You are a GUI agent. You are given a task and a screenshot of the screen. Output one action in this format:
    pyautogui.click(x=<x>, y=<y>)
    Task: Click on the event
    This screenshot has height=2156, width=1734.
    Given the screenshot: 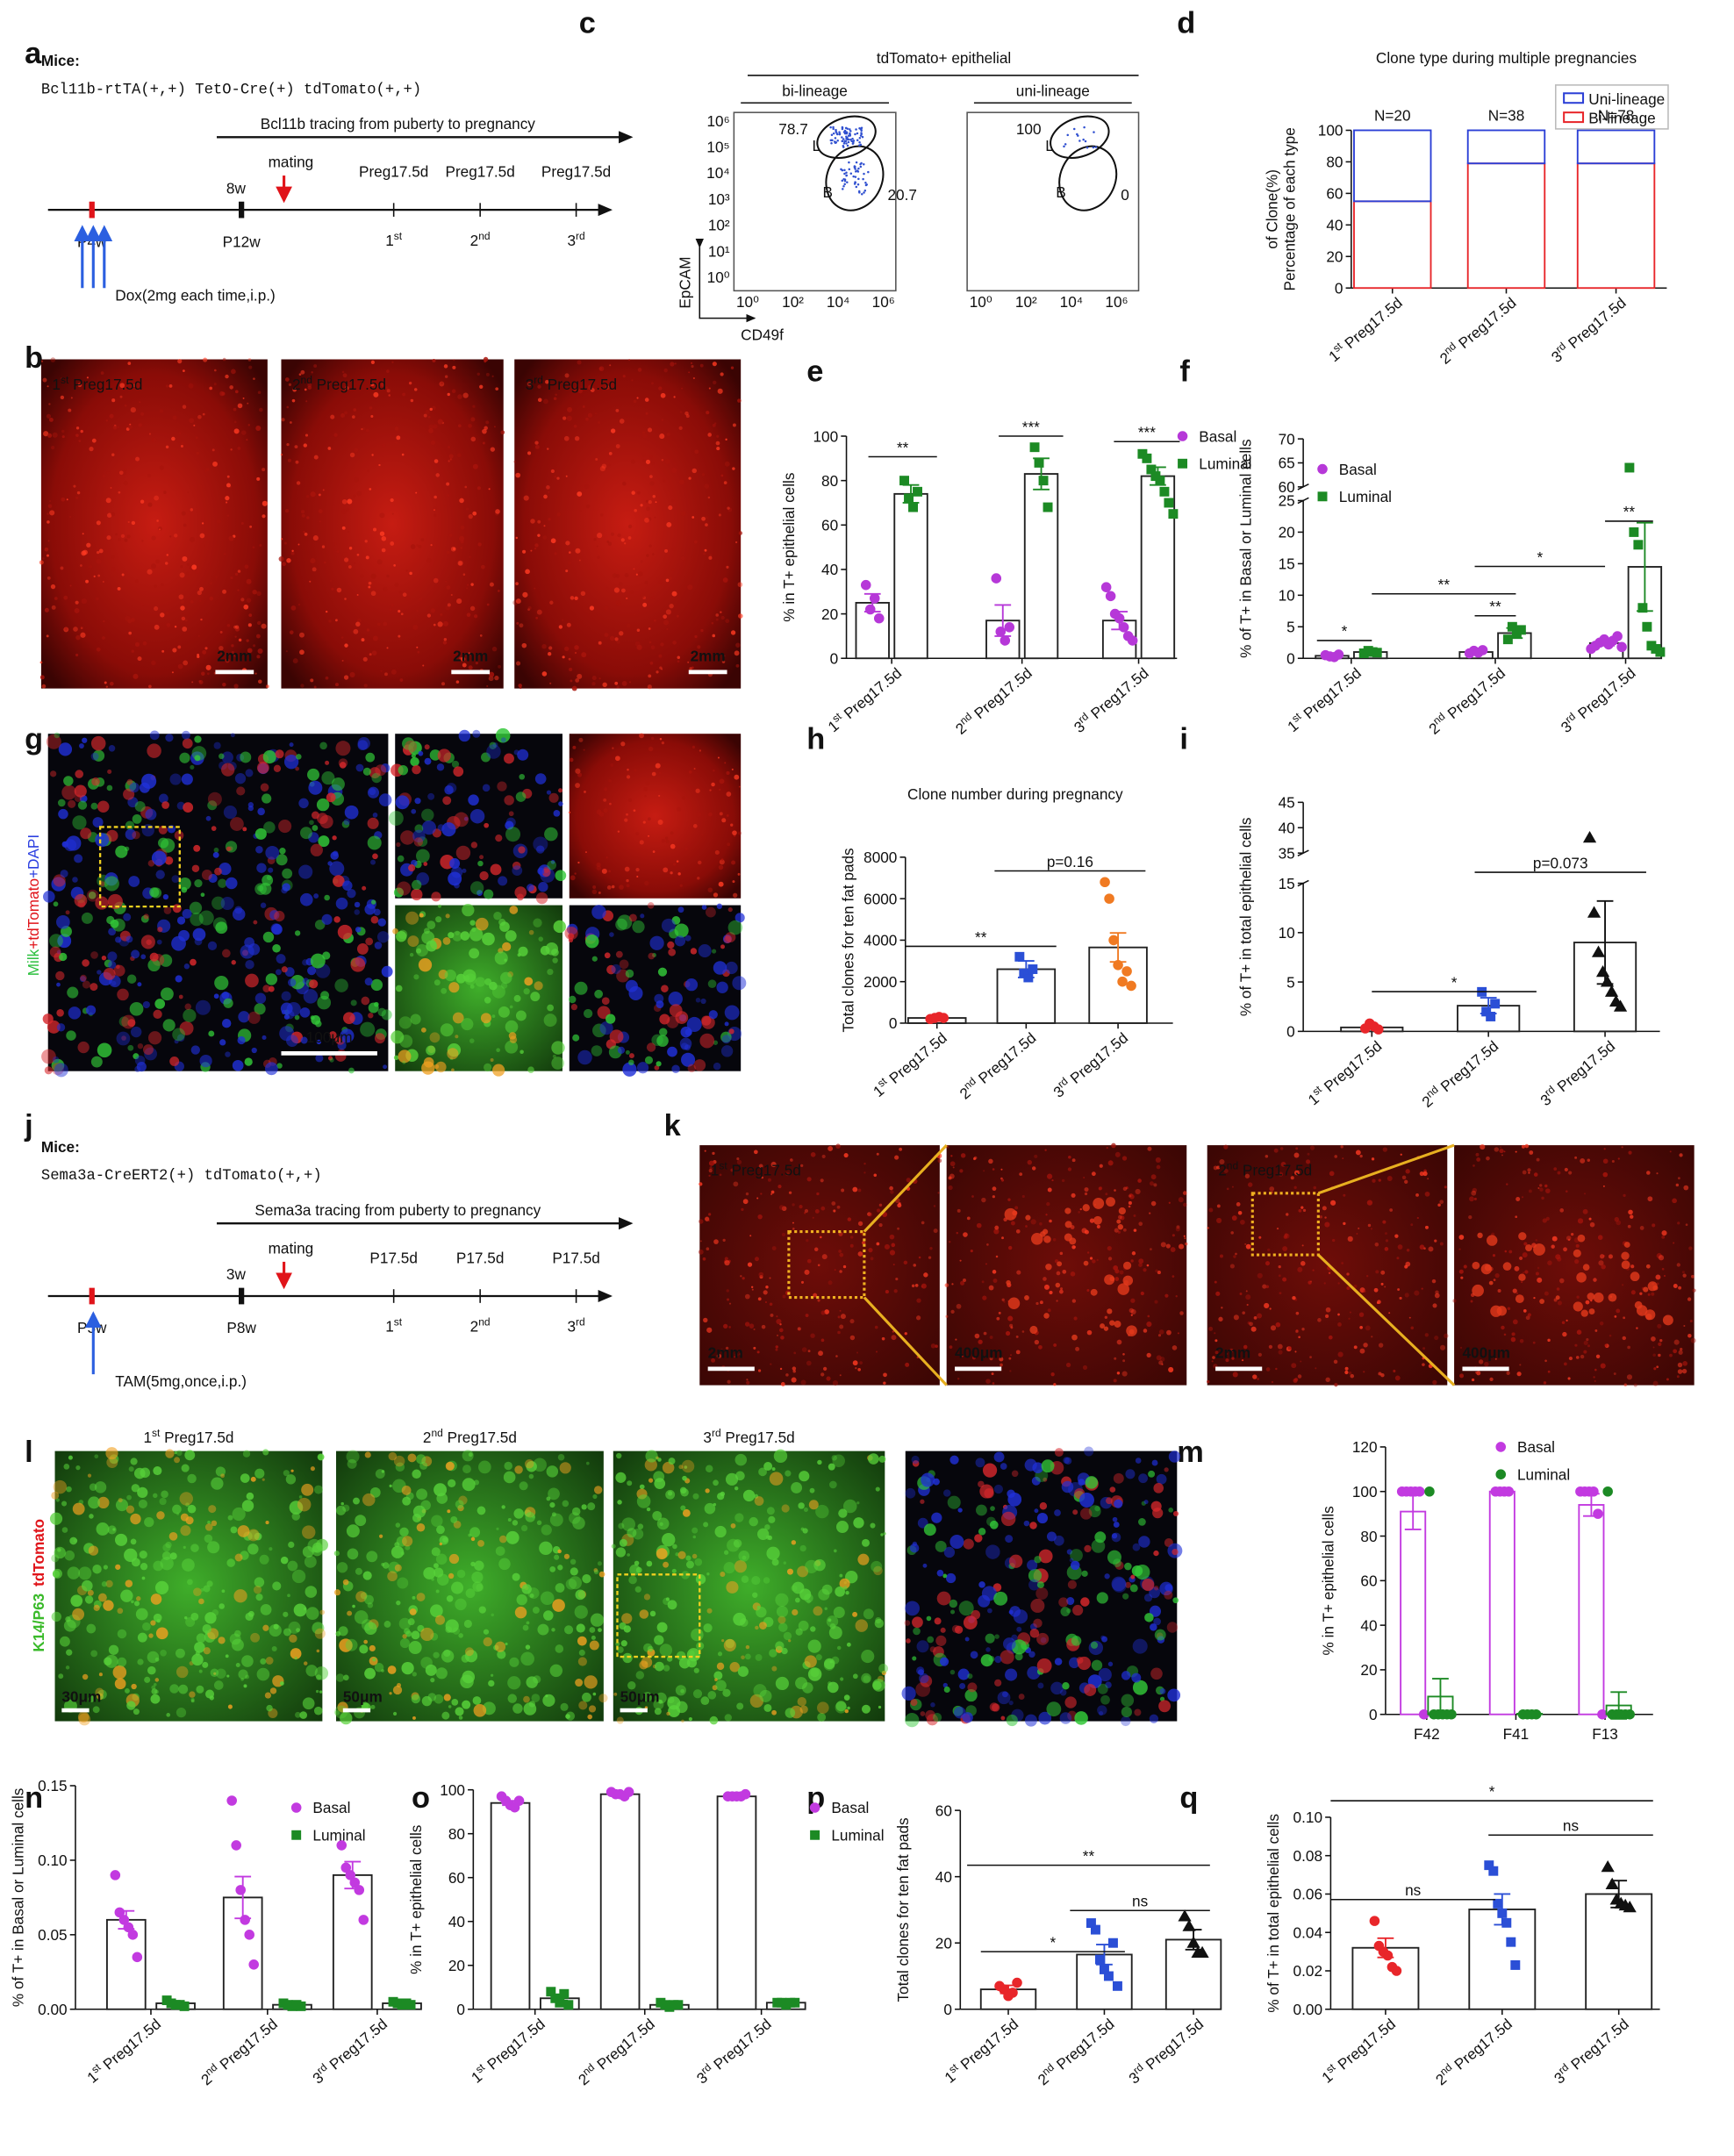 What is the action you would take?
    pyautogui.click(x=837, y=133)
    